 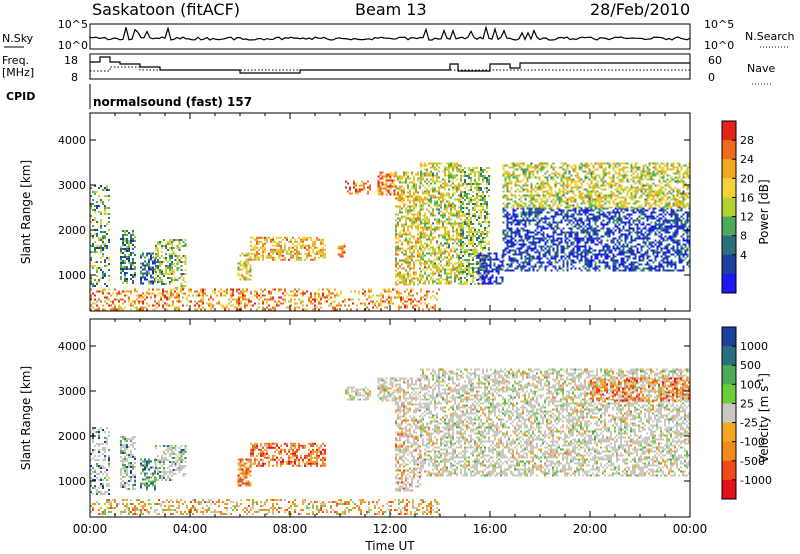 I want to click on cpid-text: normalsound (fast) 157, so click(x=172, y=102).